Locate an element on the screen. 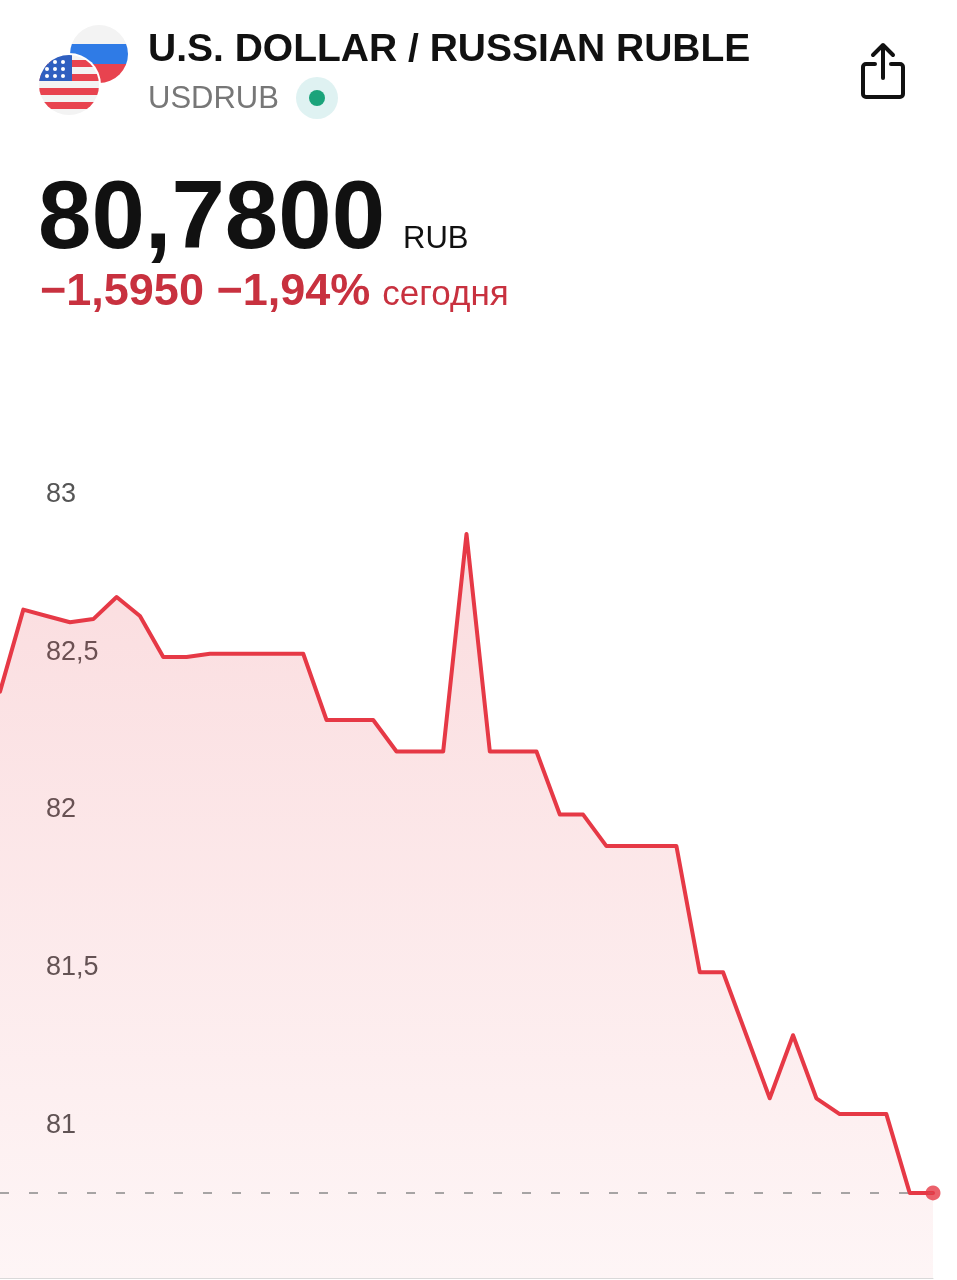  y-tick-label: 81 is located at coordinates (61, 1123).